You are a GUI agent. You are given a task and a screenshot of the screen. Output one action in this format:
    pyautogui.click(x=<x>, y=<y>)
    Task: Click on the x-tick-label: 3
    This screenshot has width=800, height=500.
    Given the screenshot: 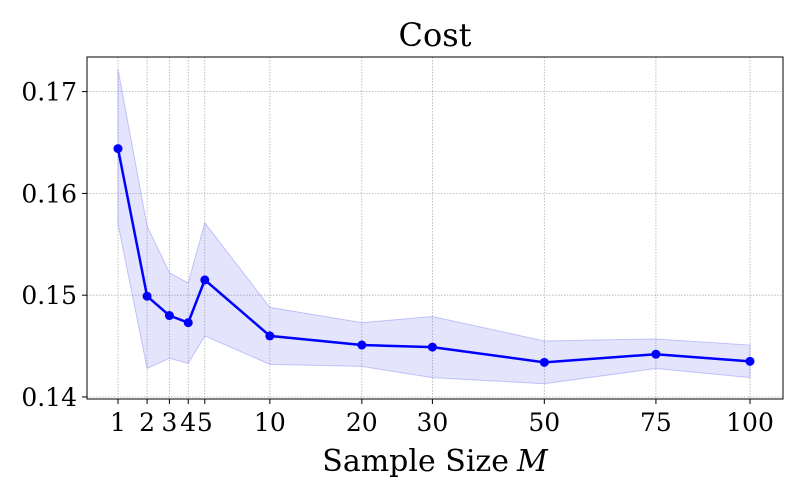 What is the action you would take?
    pyautogui.click(x=169, y=422)
    